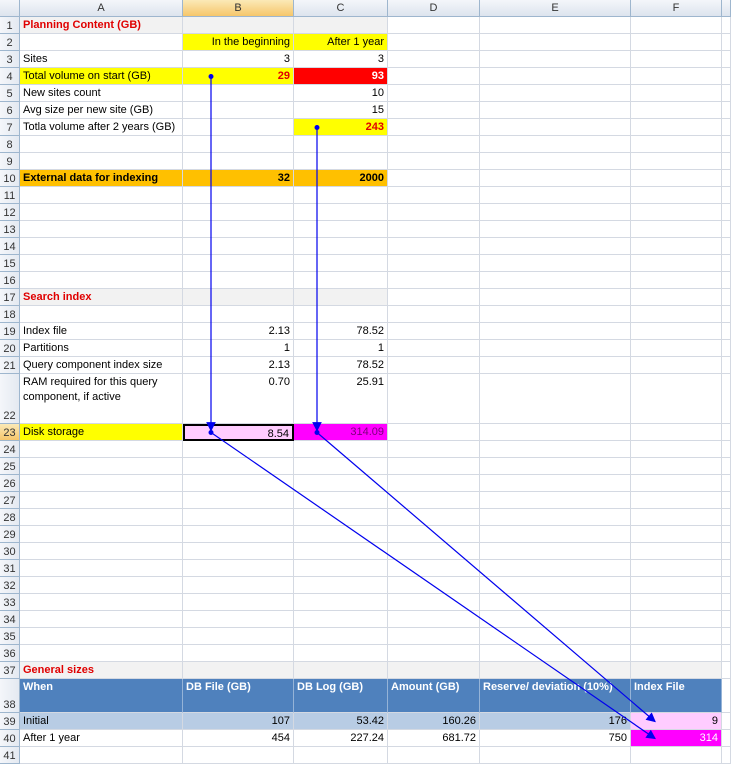  I want to click on cell-c19: 78.52, so click(341, 331).